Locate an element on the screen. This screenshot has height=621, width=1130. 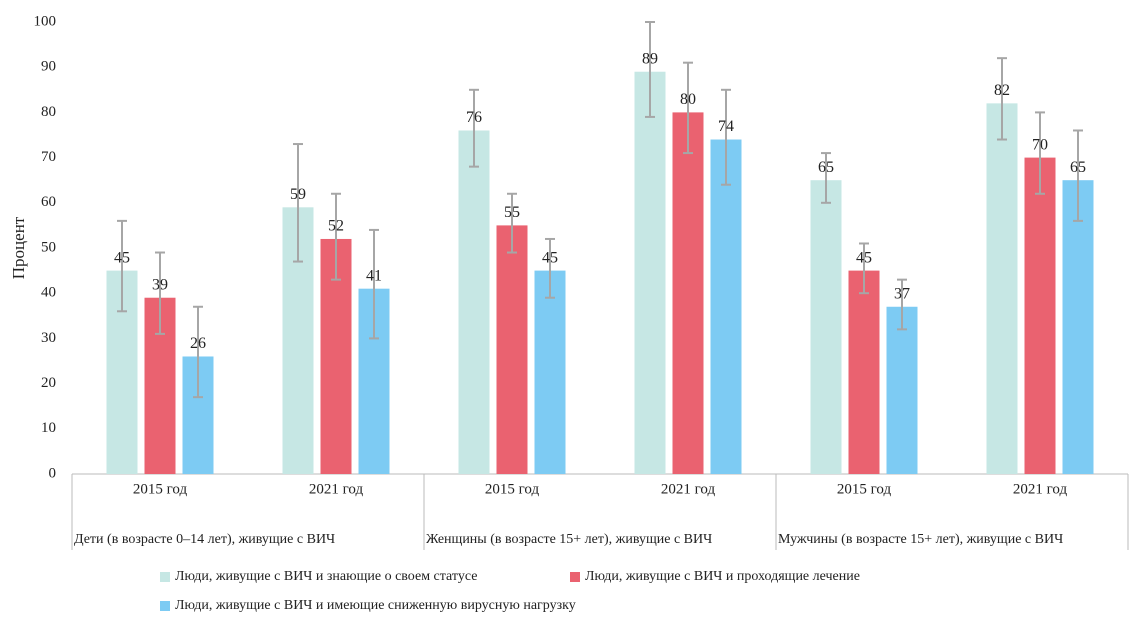
y-tick-label: 40 is located at coordinates (48, 293).